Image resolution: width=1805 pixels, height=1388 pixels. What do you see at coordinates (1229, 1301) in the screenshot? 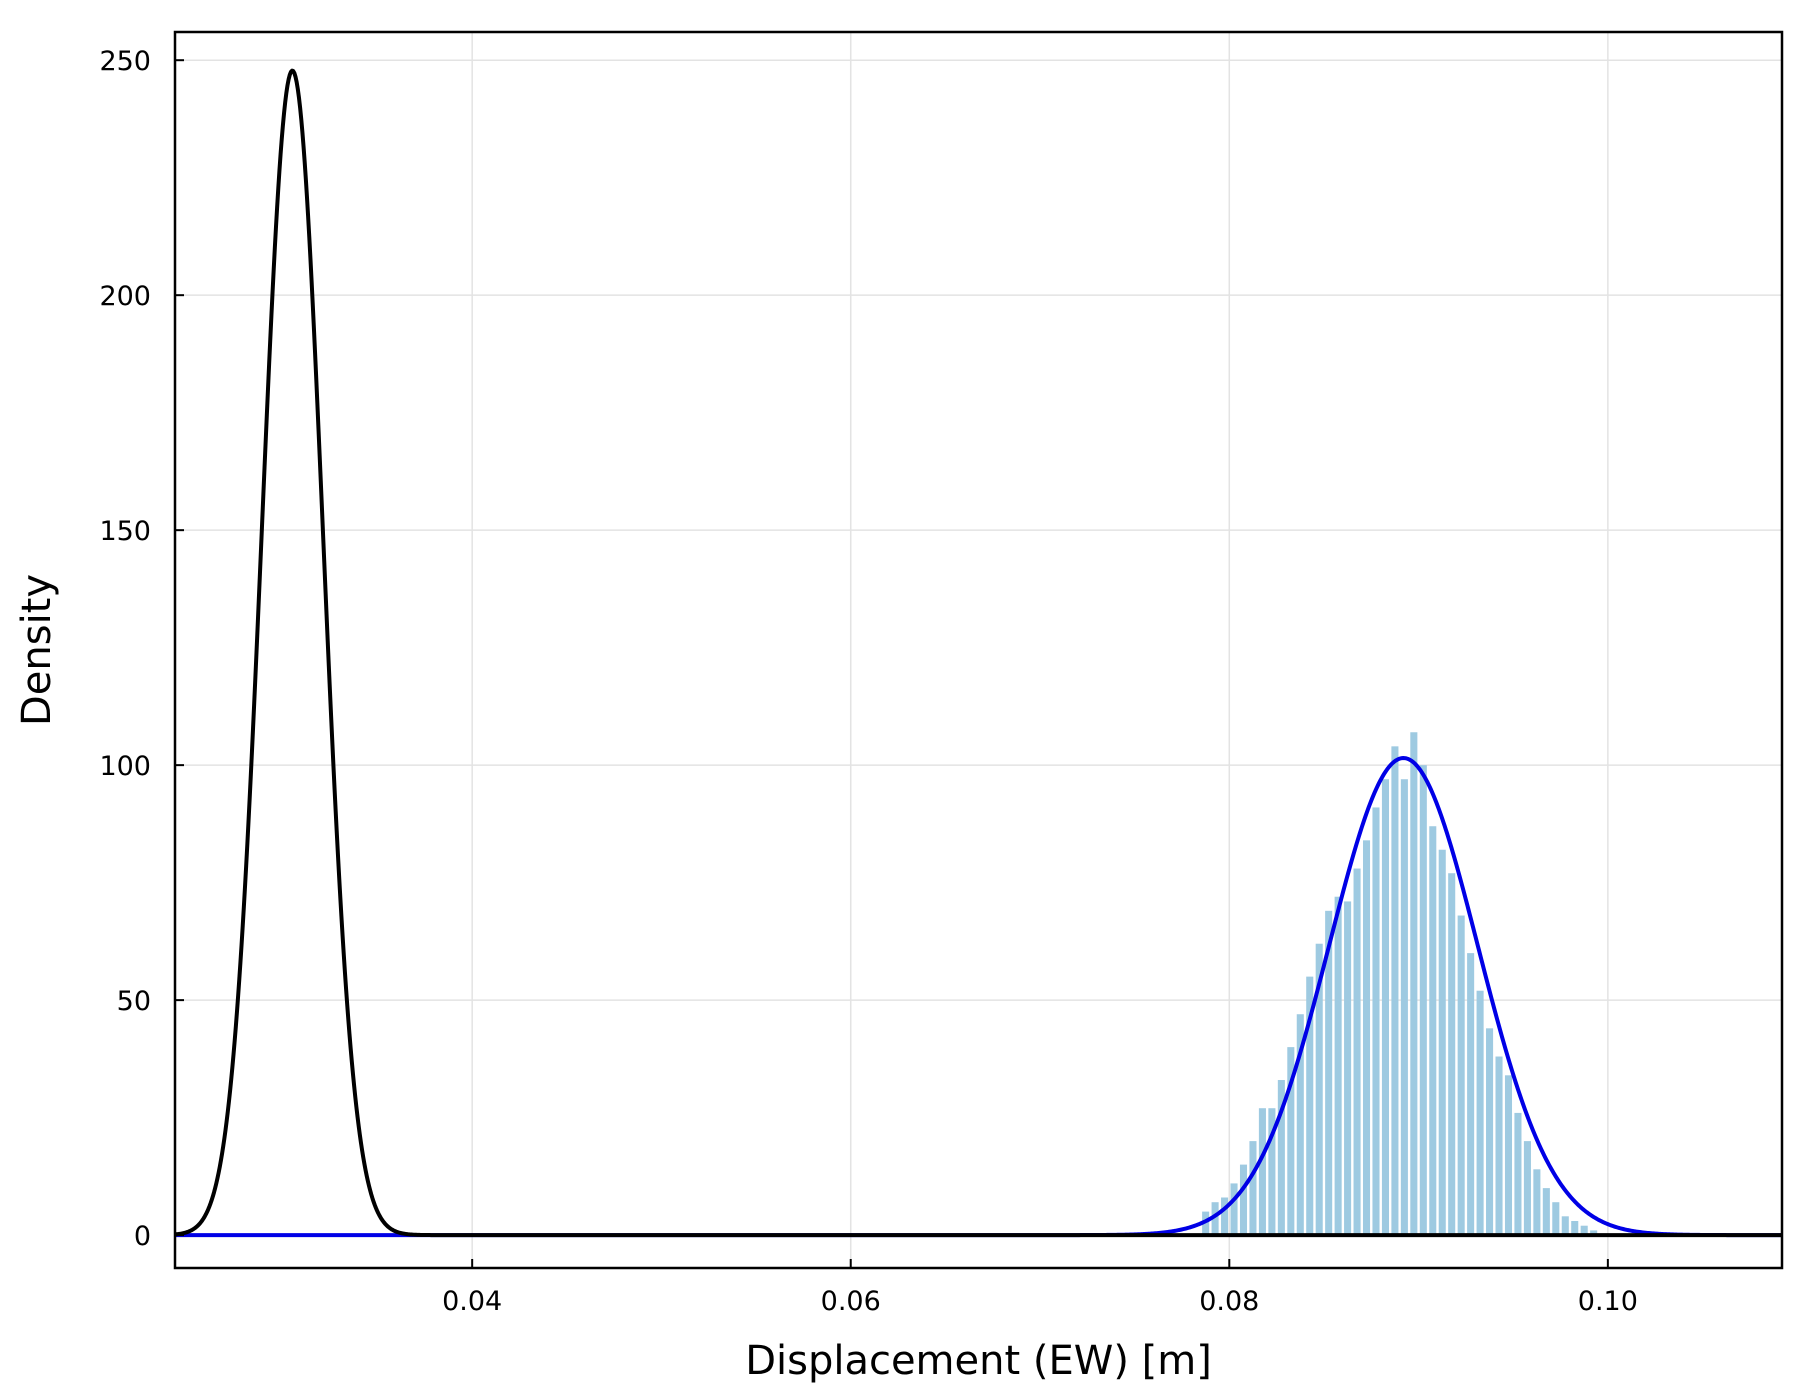
I see `x-tick-label: 0.08` at bounding box center [1229, 1301].